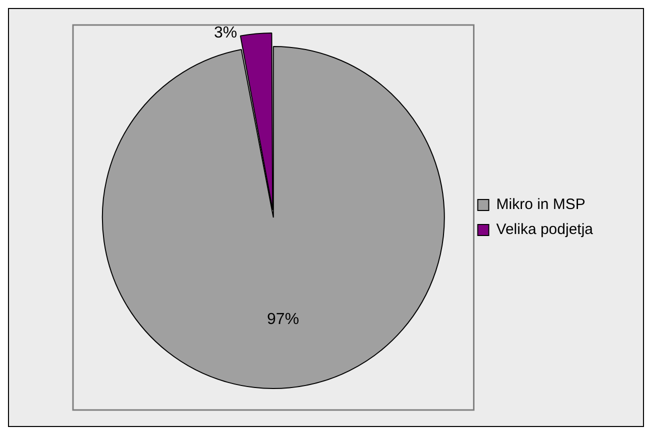 The image size is (652, 435). Describe the element at coordinates (226, 33) in the screenshot. I see `data-label: 3%` at that location.